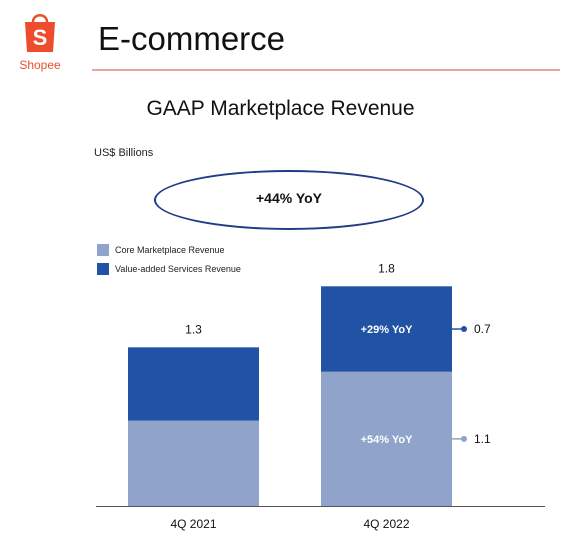 This screenshot has height=553, width=561. I want to click on legend-swatch-vas, so click(103, 268).